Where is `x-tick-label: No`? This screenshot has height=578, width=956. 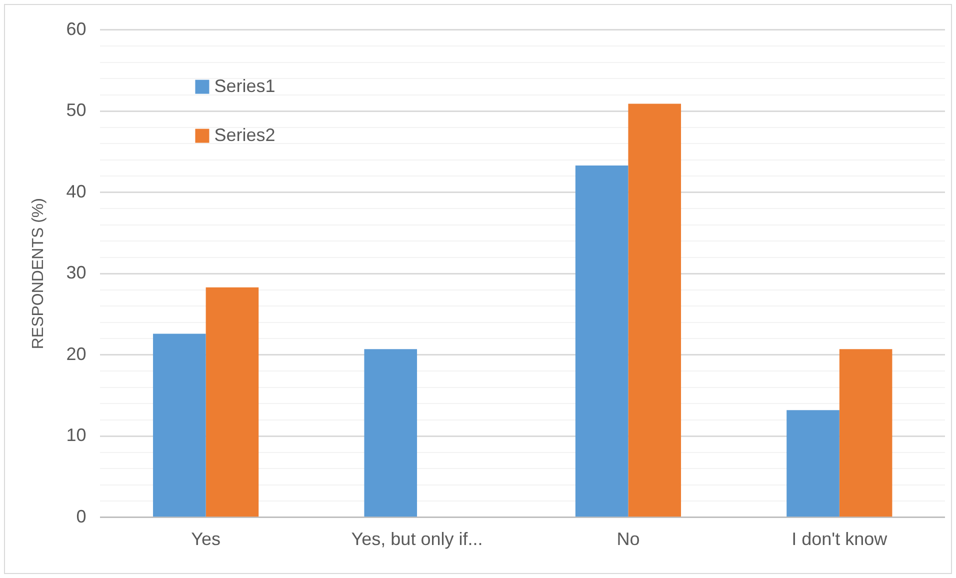
x-tick-label: No is located at coordinates (628, 539).